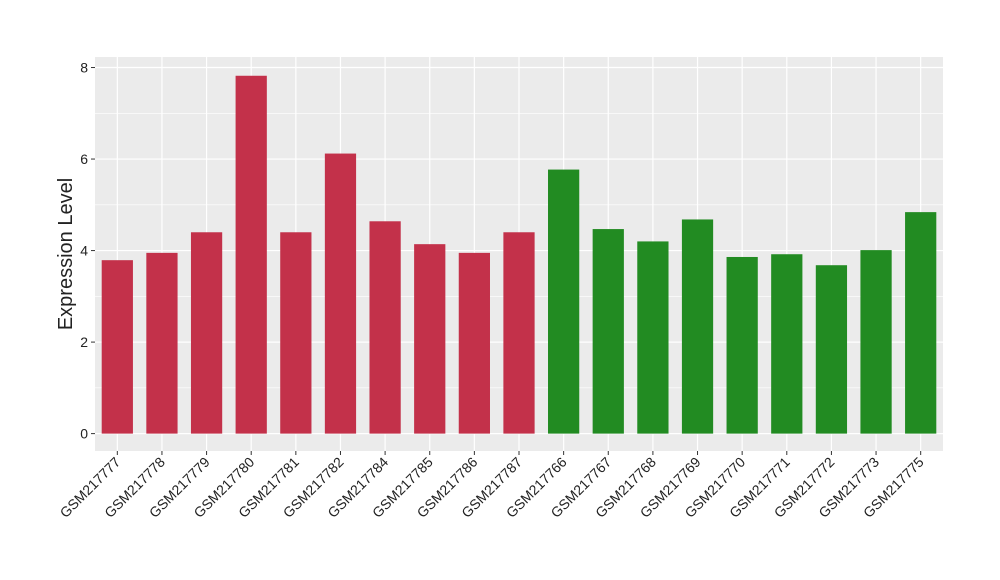  Describe the element at coordinates (519, 333) in the screenshot. I see `bar-GSM217787` at that location.